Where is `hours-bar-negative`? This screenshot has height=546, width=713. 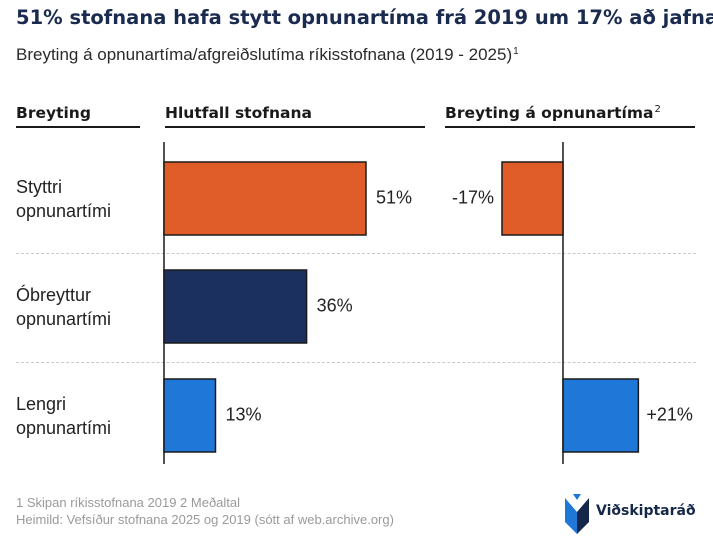
hours-bar-negative is located at coordinates (532, 198).